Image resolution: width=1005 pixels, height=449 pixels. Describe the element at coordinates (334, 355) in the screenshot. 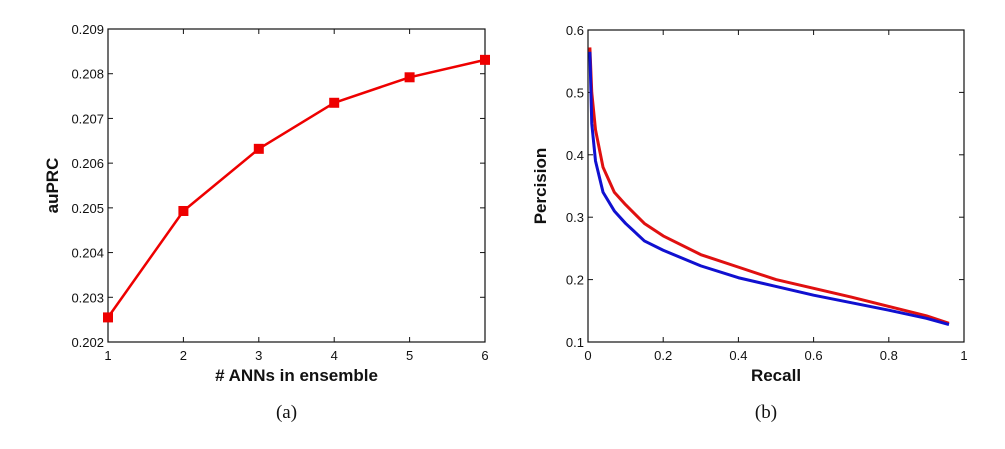

I see `x-tick-label: 4` at that location.